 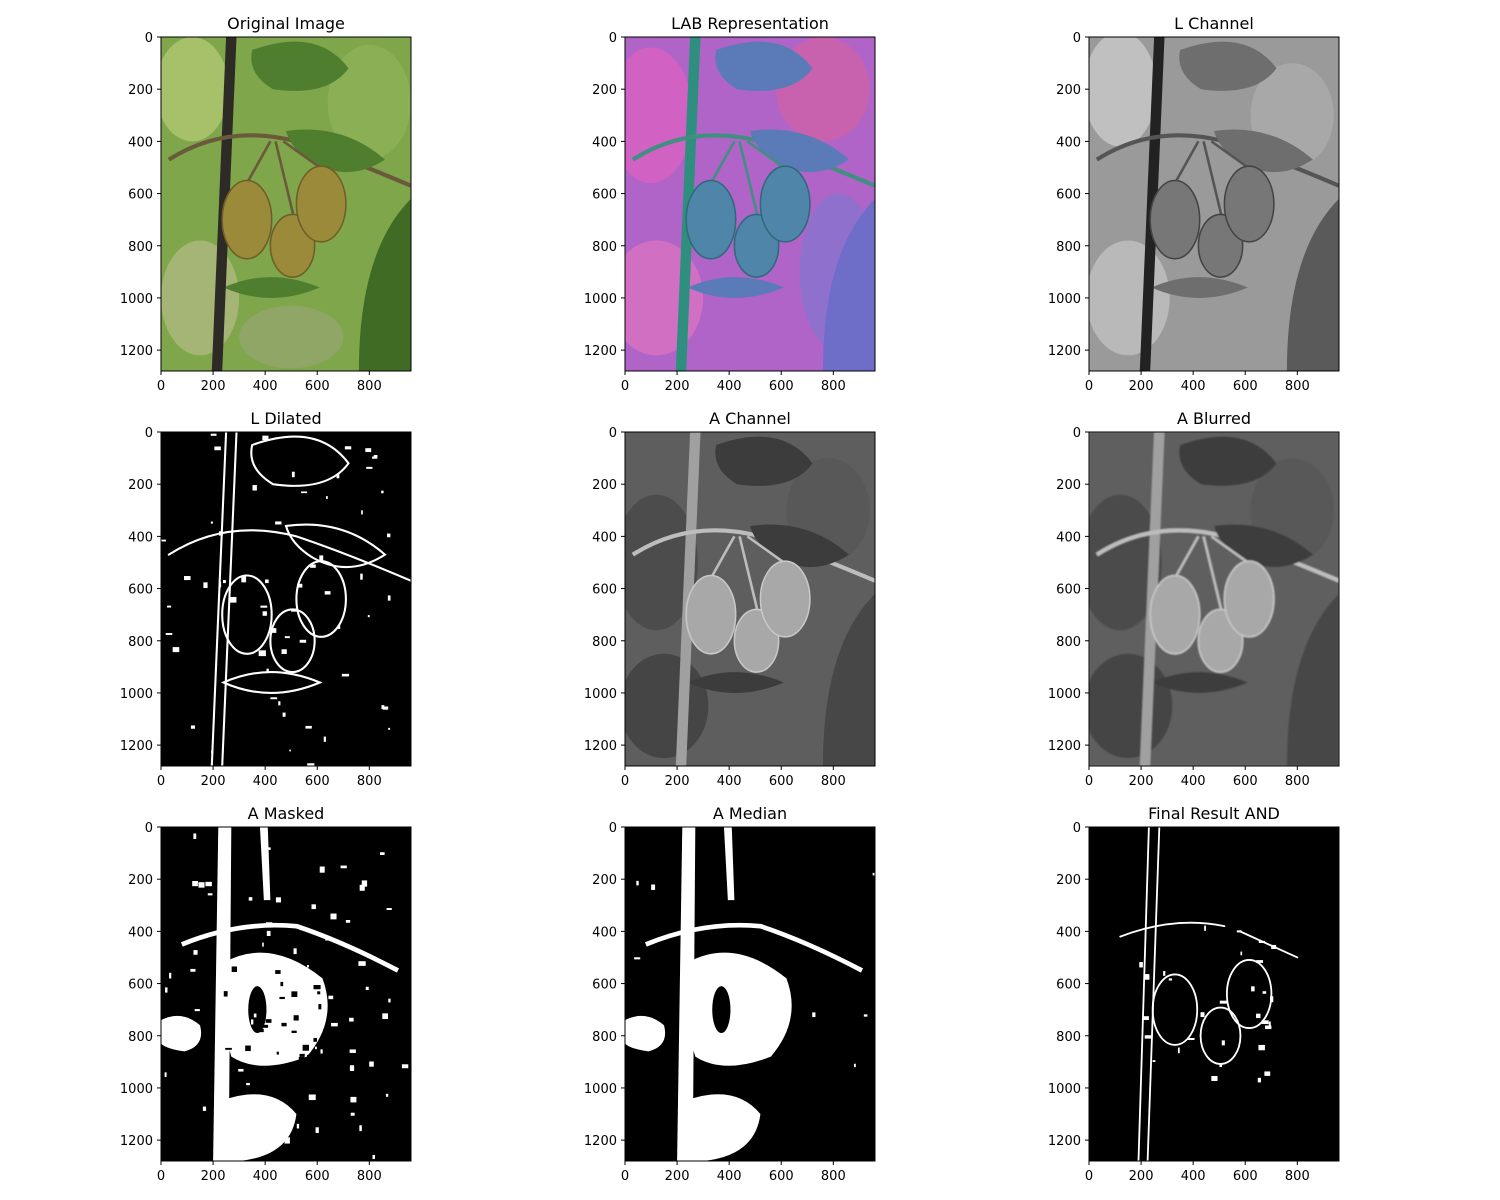 I want to click on panel-title: A Blurred, so click(x=1214, y=418).